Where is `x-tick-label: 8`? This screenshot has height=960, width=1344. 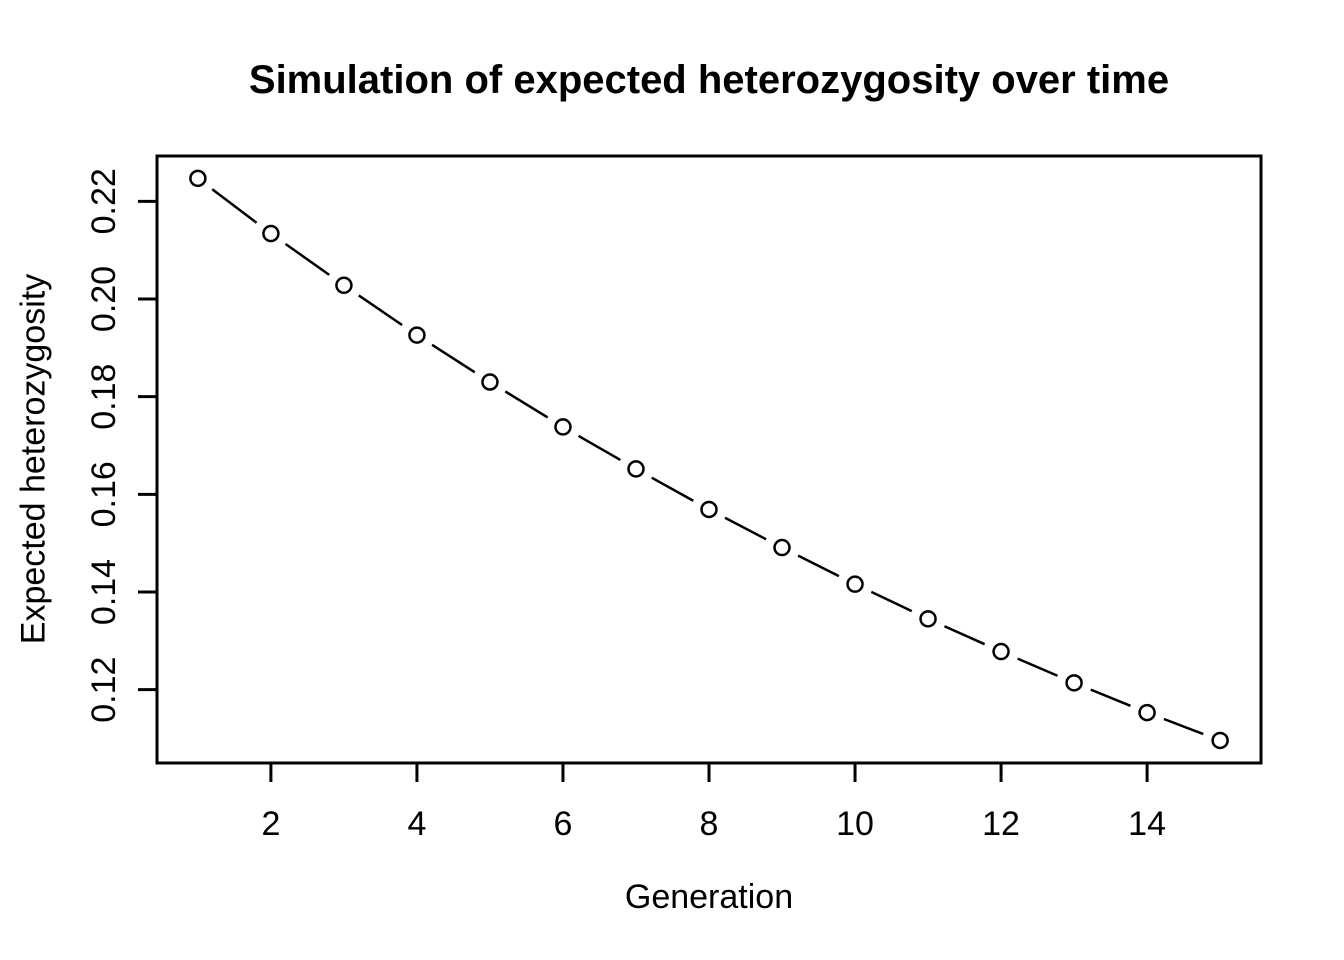 x-tick-label: 8 is located at coordinates (709, 824).